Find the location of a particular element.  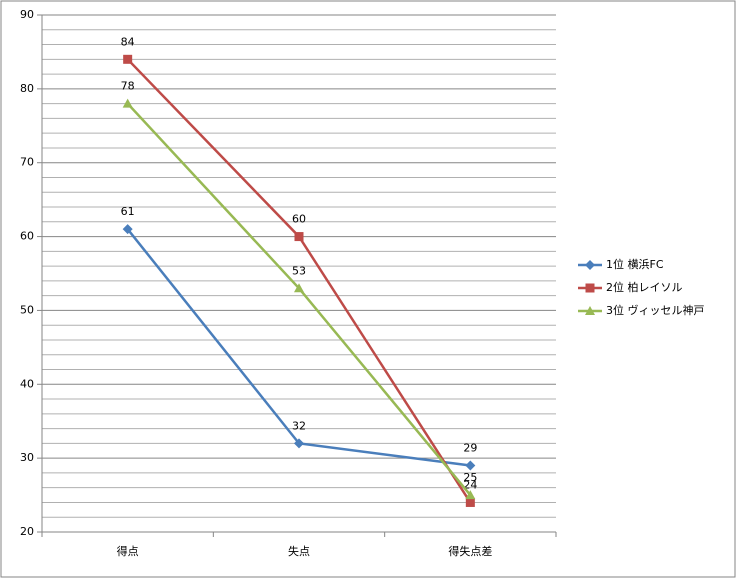

data-label: 25 is located at coordinates (470, 477).